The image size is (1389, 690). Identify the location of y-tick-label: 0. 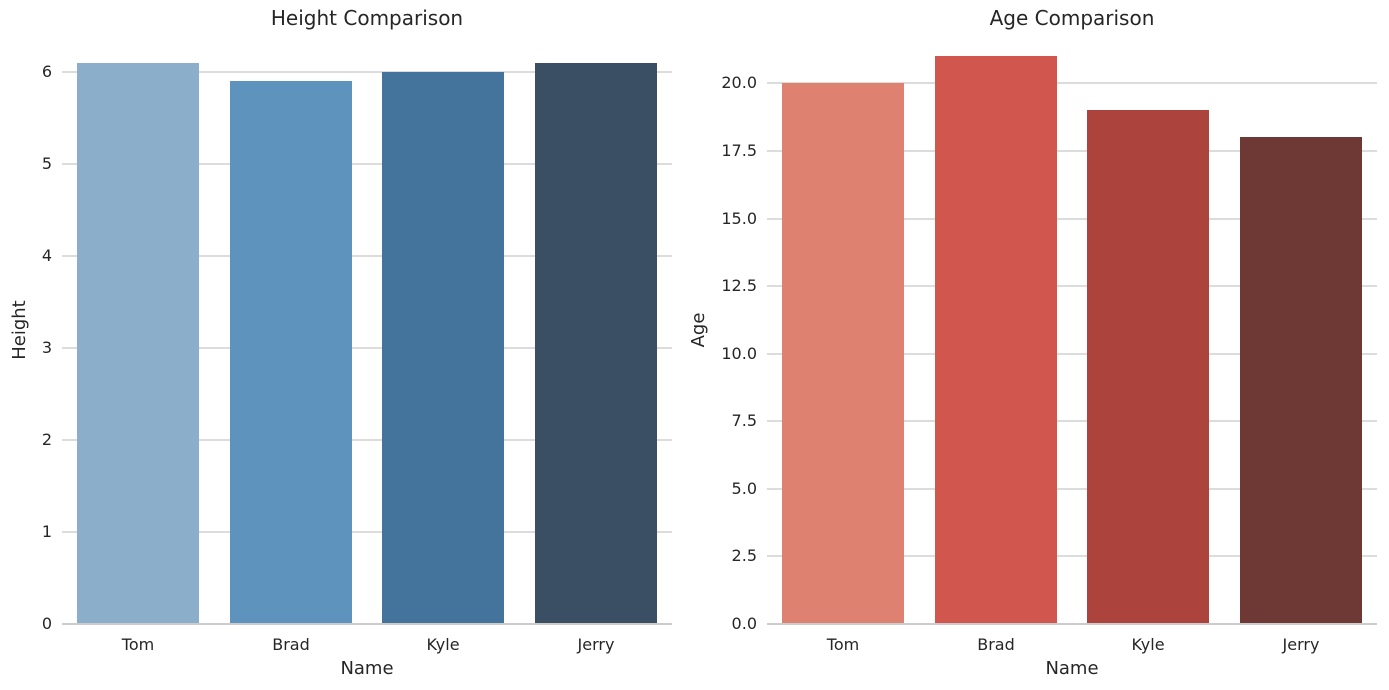
(46, 623).